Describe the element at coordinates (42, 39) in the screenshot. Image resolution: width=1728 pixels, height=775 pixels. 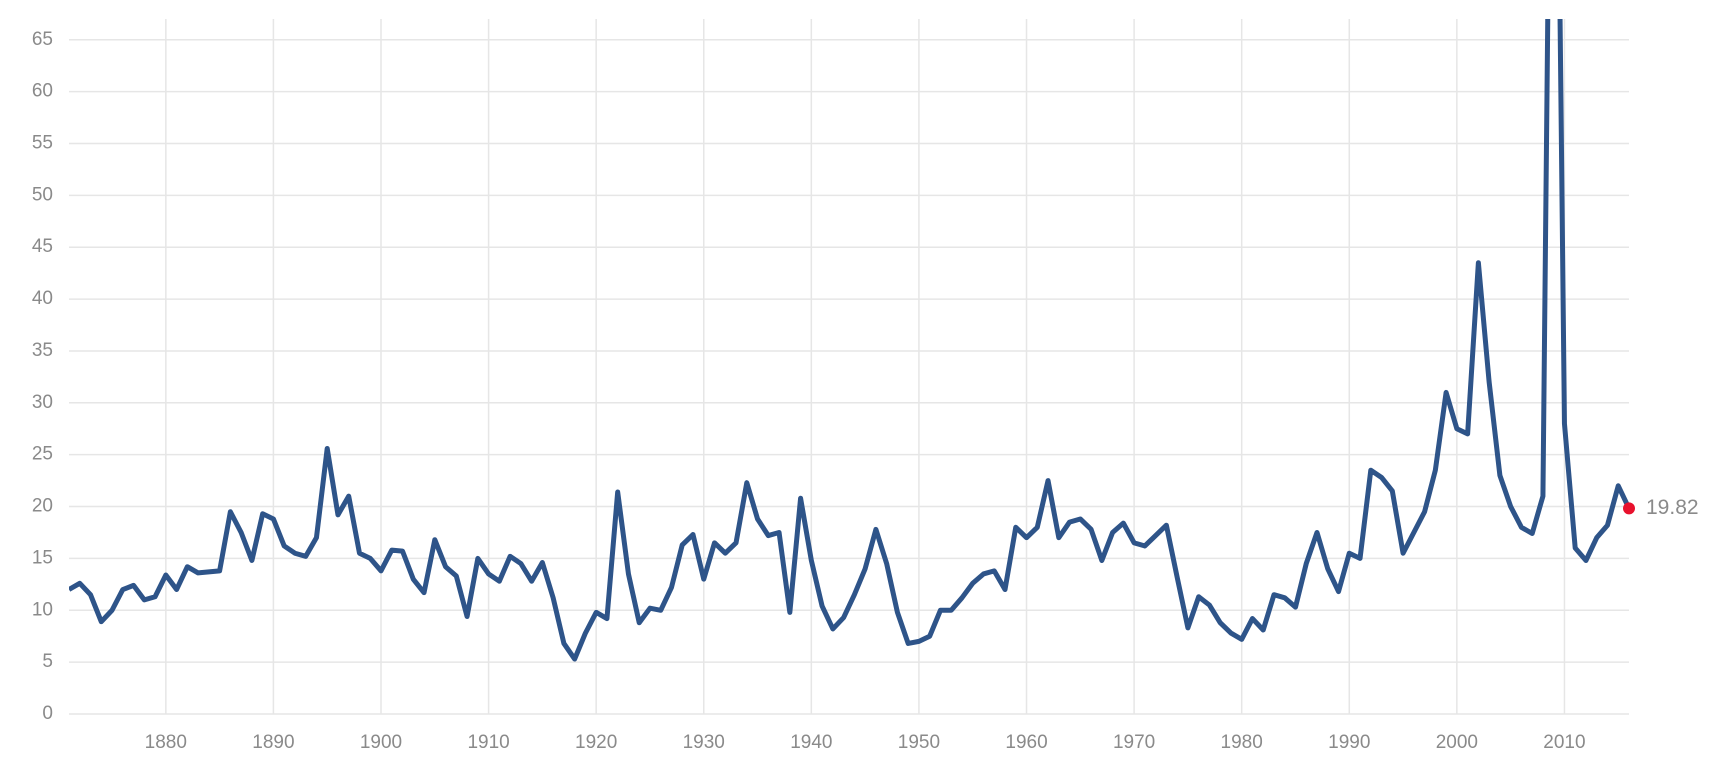
I see `y-tick-label: 65` at that location.